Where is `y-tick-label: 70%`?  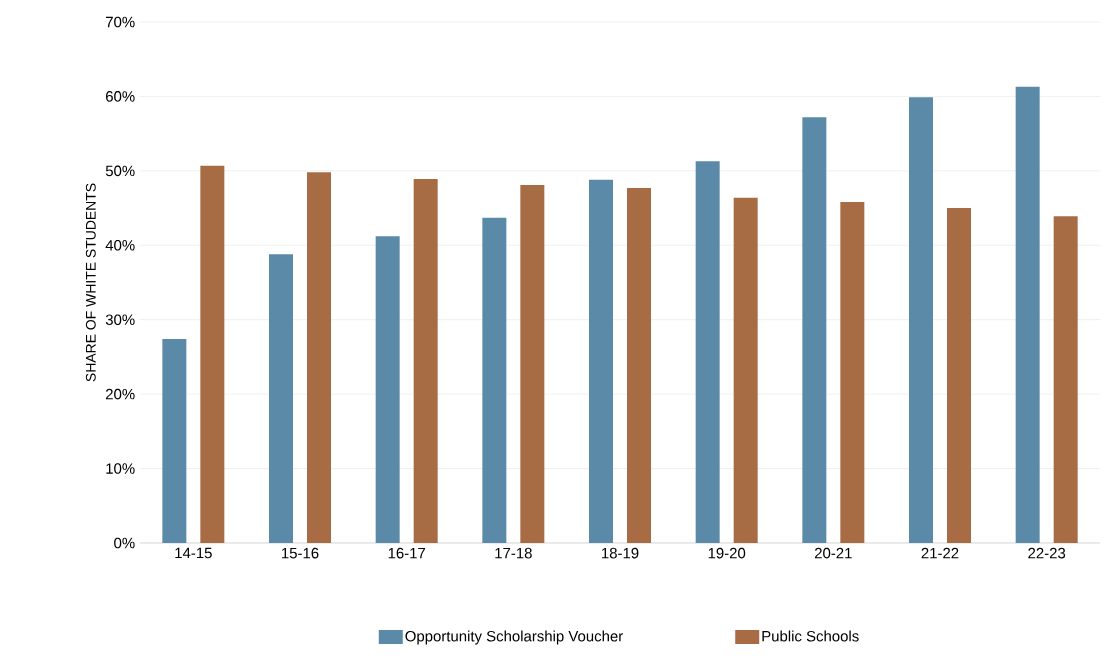
y-tick-label: 70% is located at coordinates (120, 22).